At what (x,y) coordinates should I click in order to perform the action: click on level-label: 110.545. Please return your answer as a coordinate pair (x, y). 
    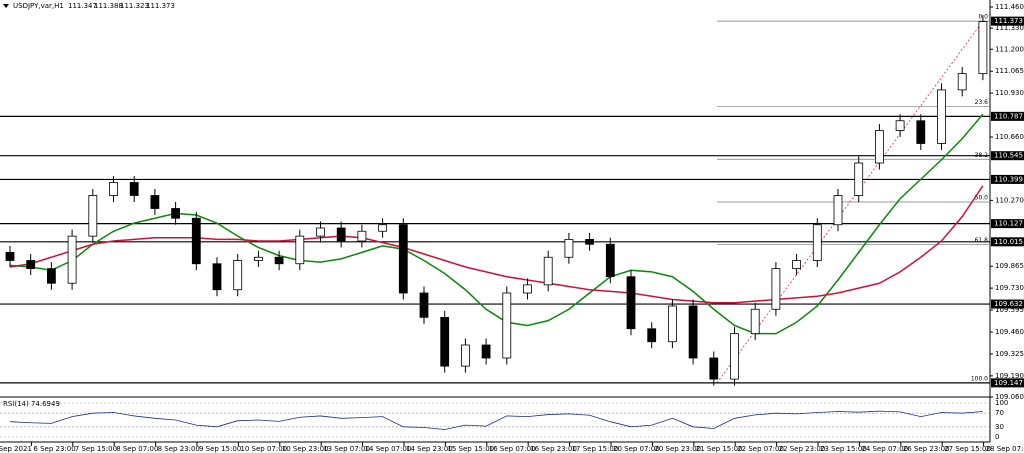
    Looking at the image, I should click on (1008, 156).